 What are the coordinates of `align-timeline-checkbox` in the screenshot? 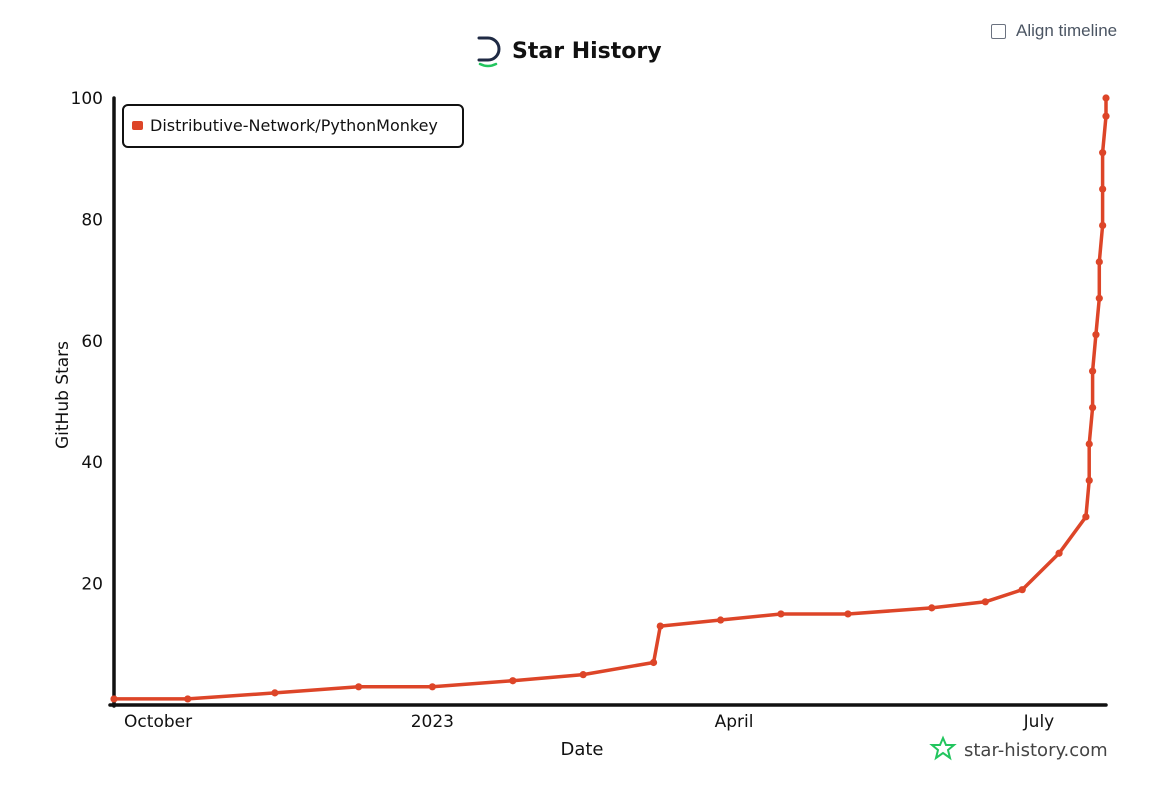 It's located at (998, 31).